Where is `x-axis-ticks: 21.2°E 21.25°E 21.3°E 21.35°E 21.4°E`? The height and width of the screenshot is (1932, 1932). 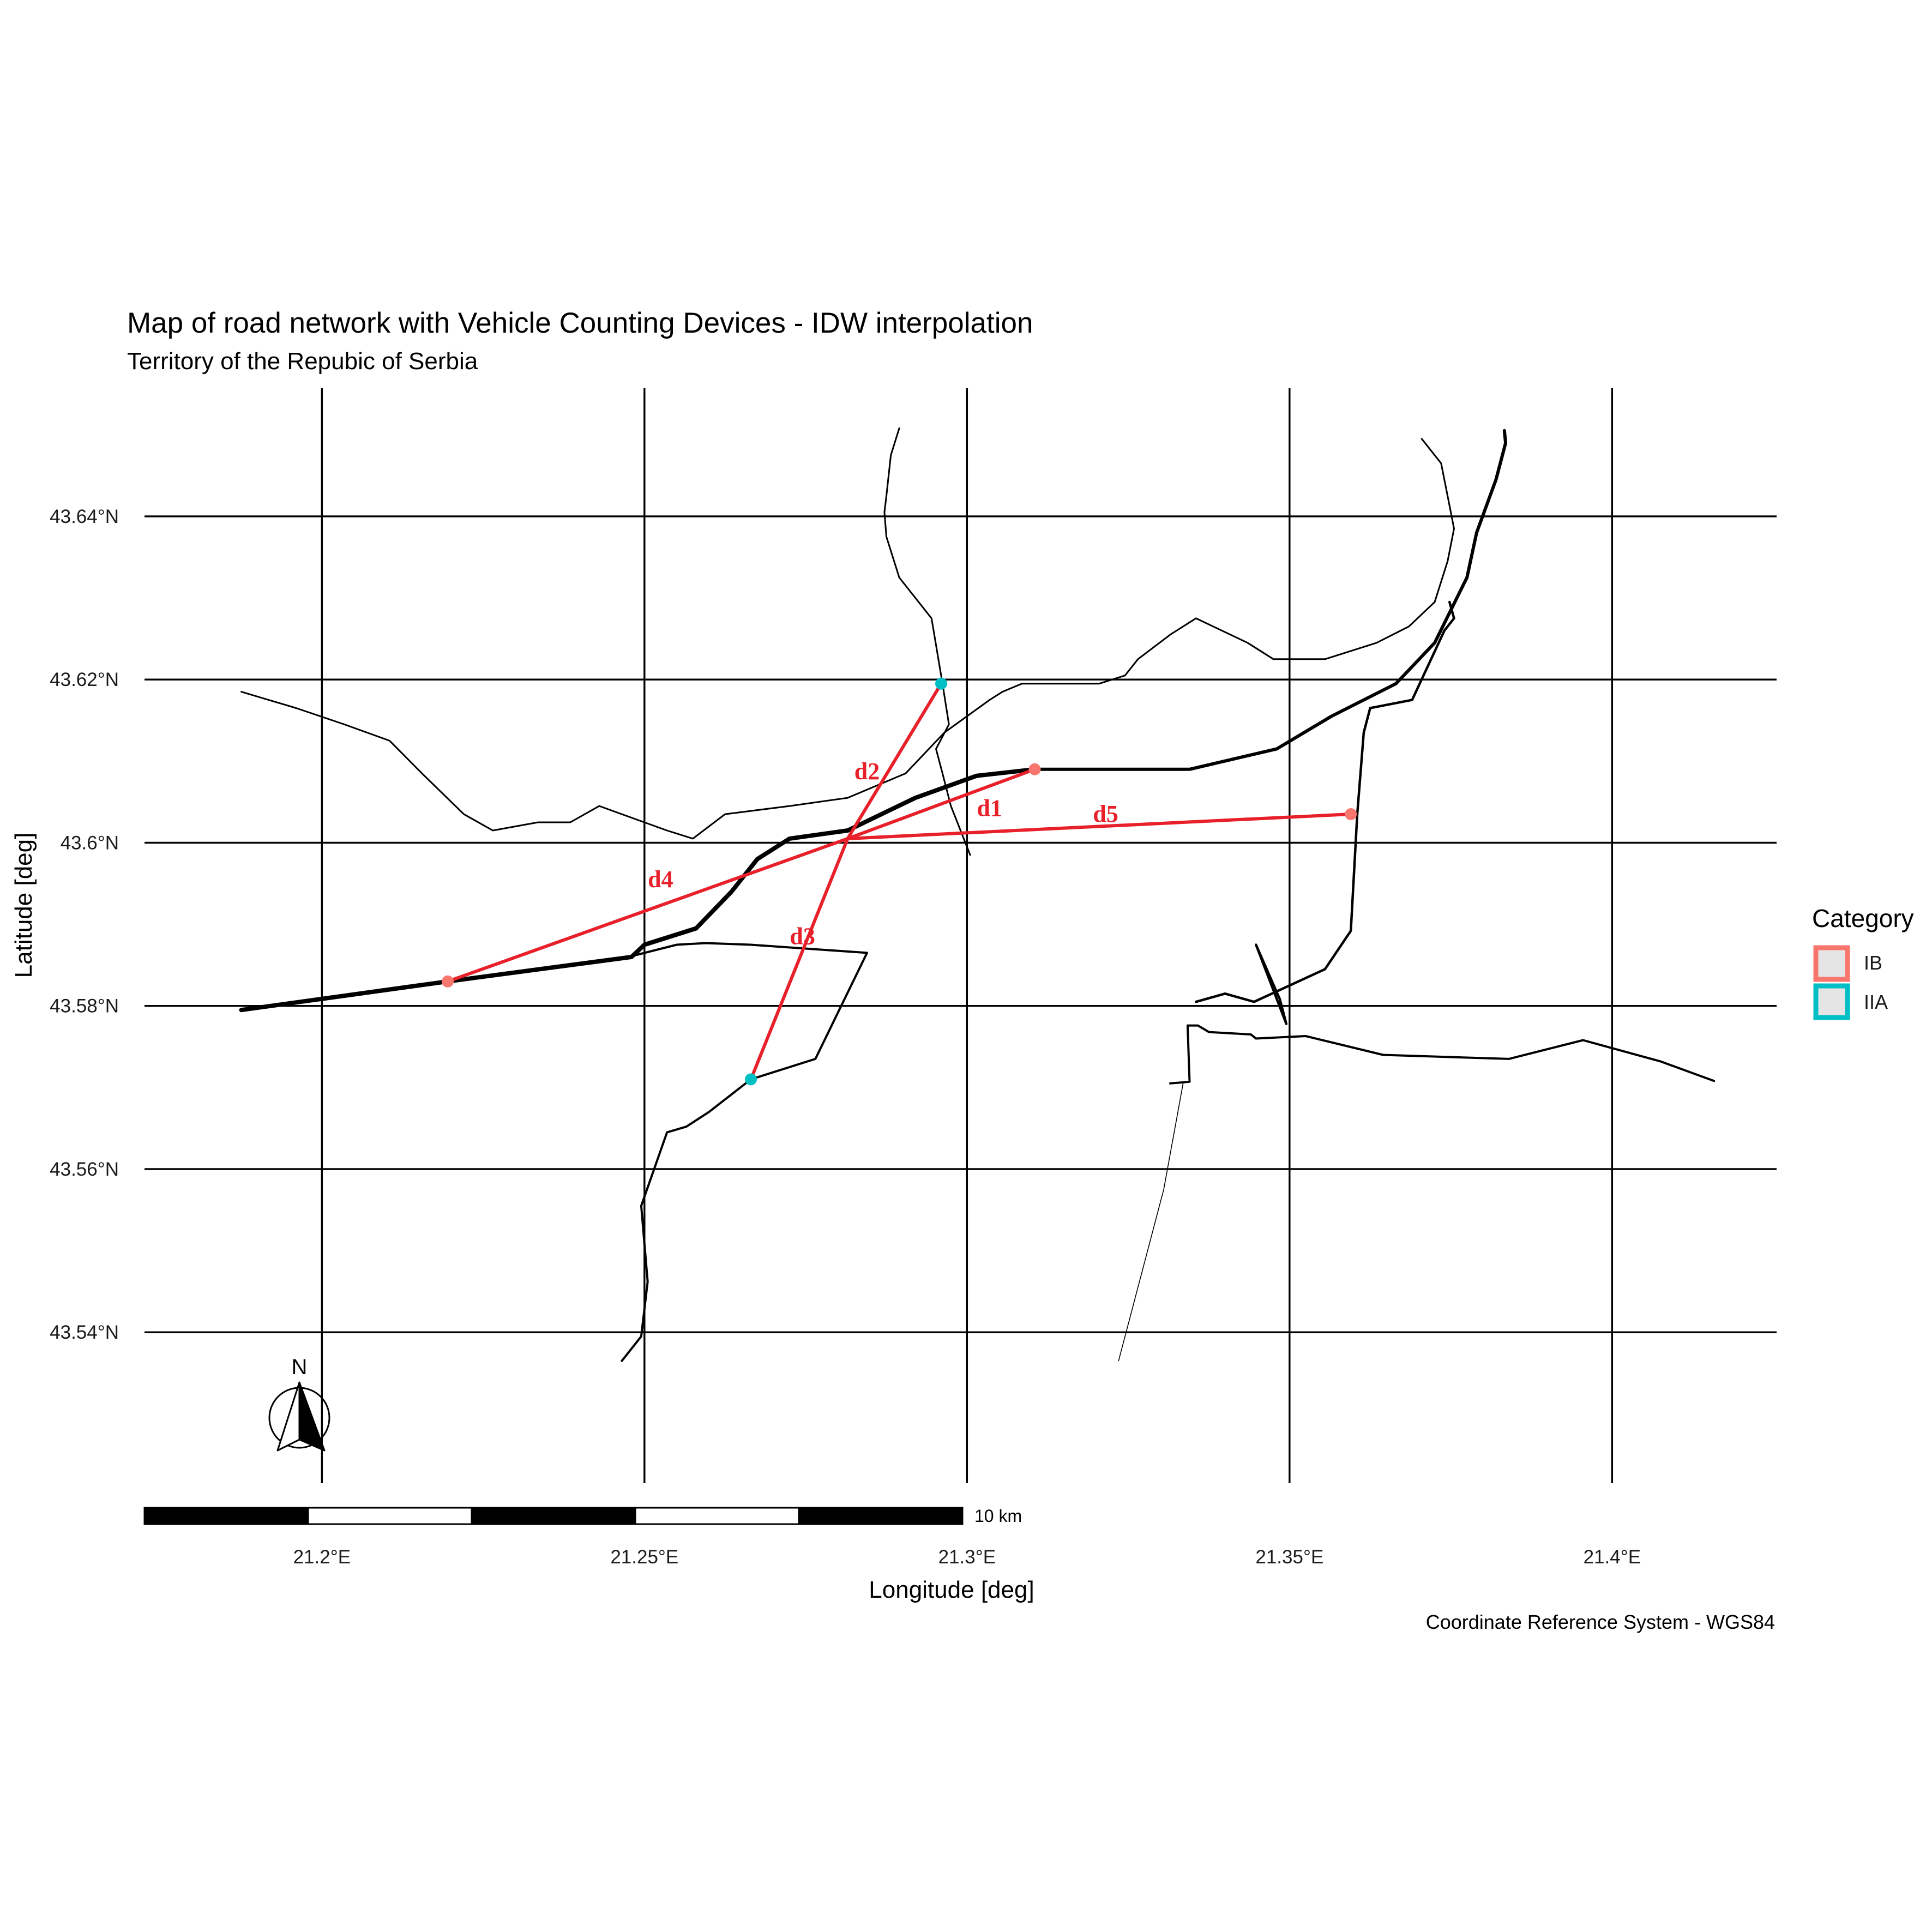
x-axis-ticks: 21.2°E 21.25°E 21.3°E 21.35°E 21.4°E is located at coordinates (967, 1557).